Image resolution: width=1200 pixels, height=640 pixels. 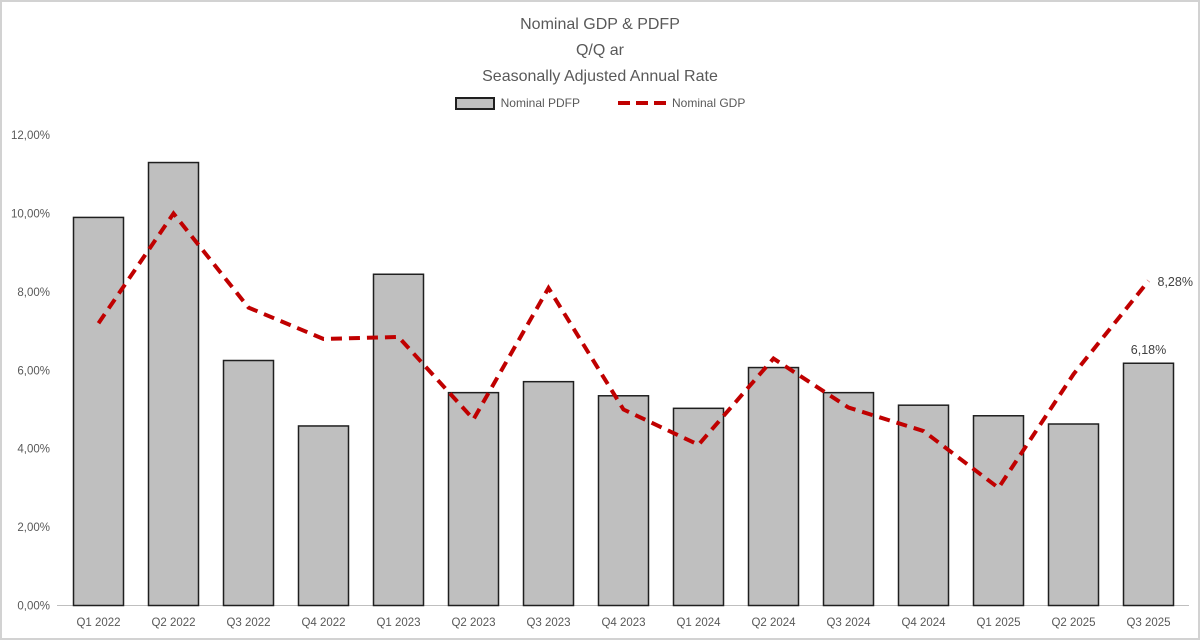 I want to click on x-axis-label: Q1 2024, so click(x=698, y=623).